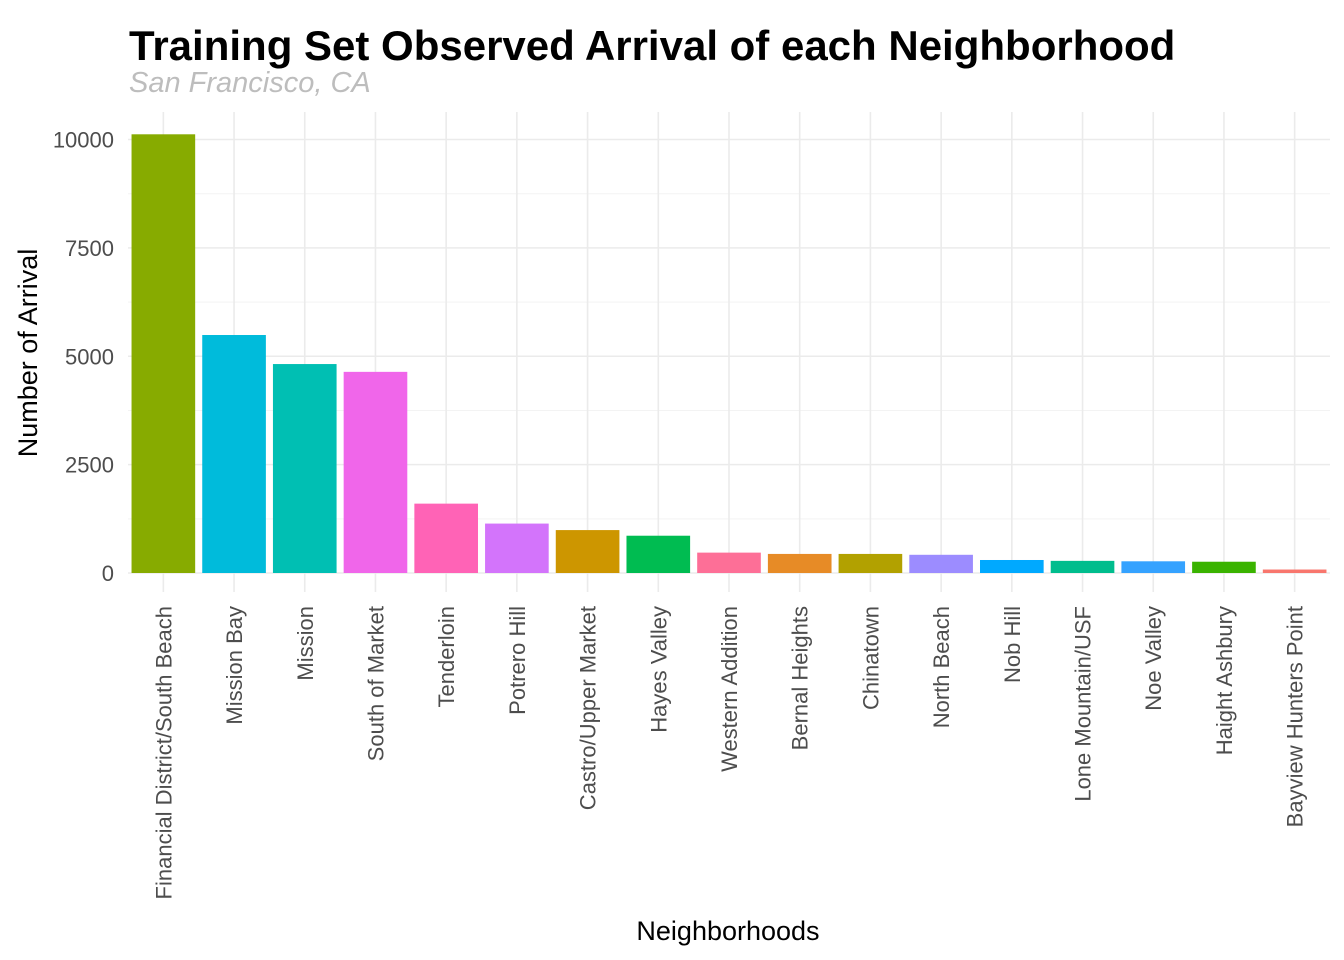 This screenshot has height=960, width=1344. I want to click on chart-subtitle: San Francisco, CA, so click(250, 83).